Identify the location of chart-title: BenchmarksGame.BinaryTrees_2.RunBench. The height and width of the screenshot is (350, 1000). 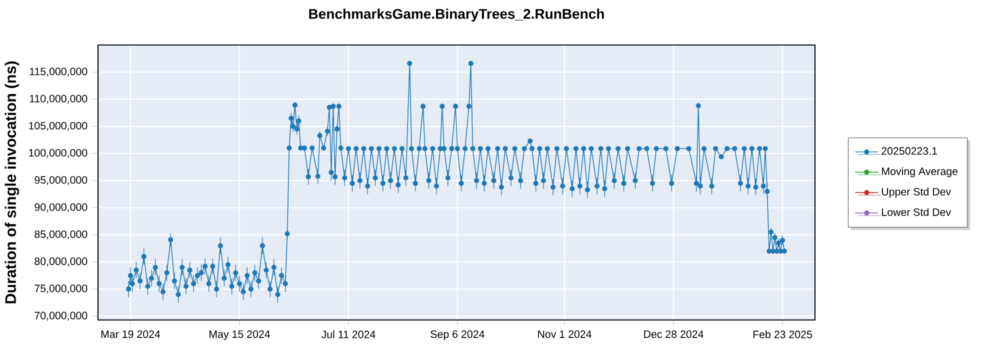
(456, 15).